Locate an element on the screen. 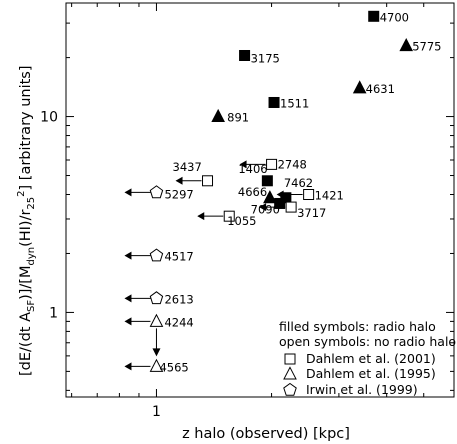 This screenshot has width=457, height=444. point-label: 1511 is located at coordinates (294, 103).